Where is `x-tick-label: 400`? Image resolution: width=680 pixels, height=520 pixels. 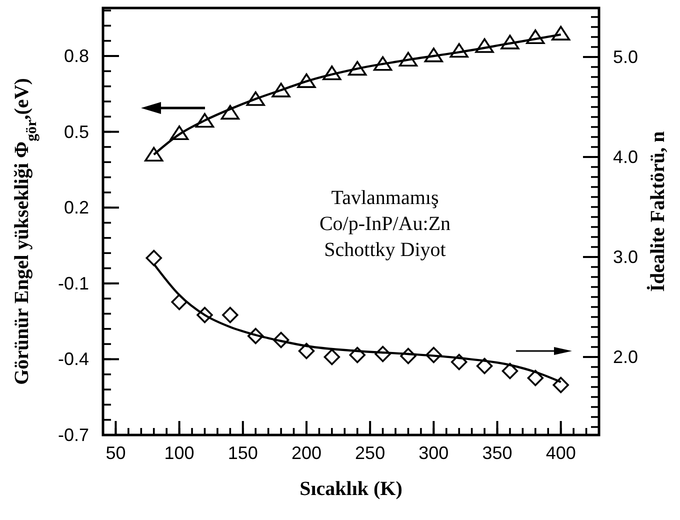 x-tick-label: 400 is located at coordinates (561, 453).